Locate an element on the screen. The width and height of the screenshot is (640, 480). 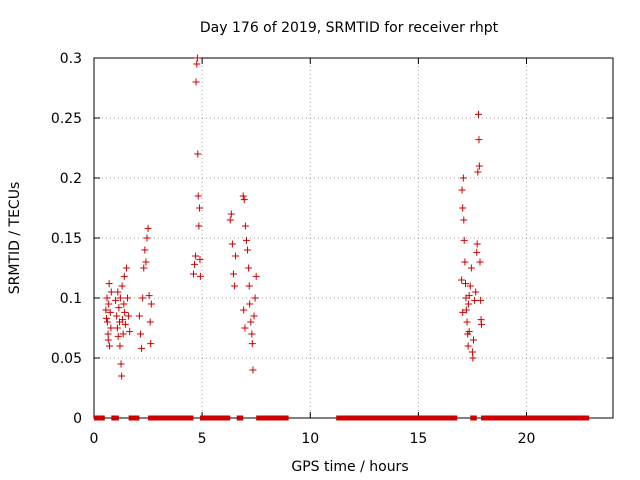
y-tick-labels: 0 0.05 0.1 0.15 0.2 0.25 0.3 is located at coordinates (66, 239).